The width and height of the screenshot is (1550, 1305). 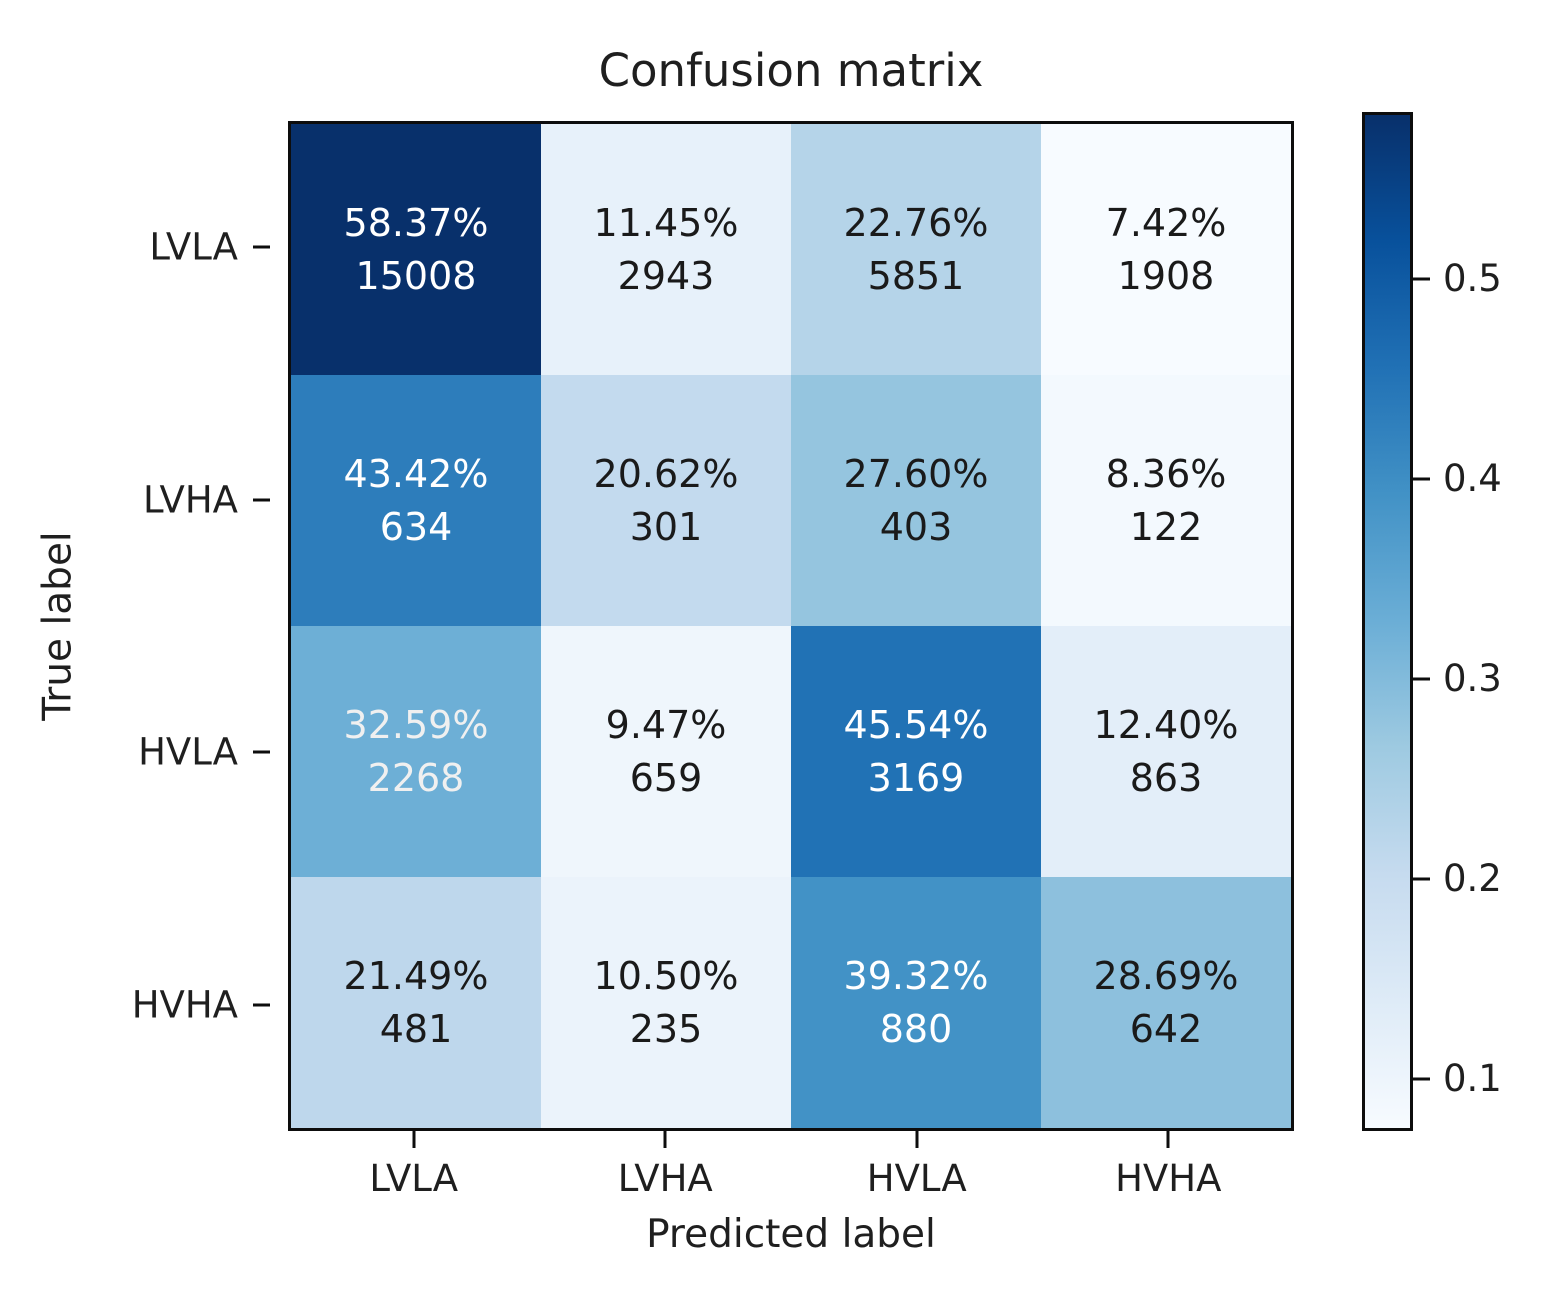 I want to click on cell-count: 2268, so click(x=416, y=777).